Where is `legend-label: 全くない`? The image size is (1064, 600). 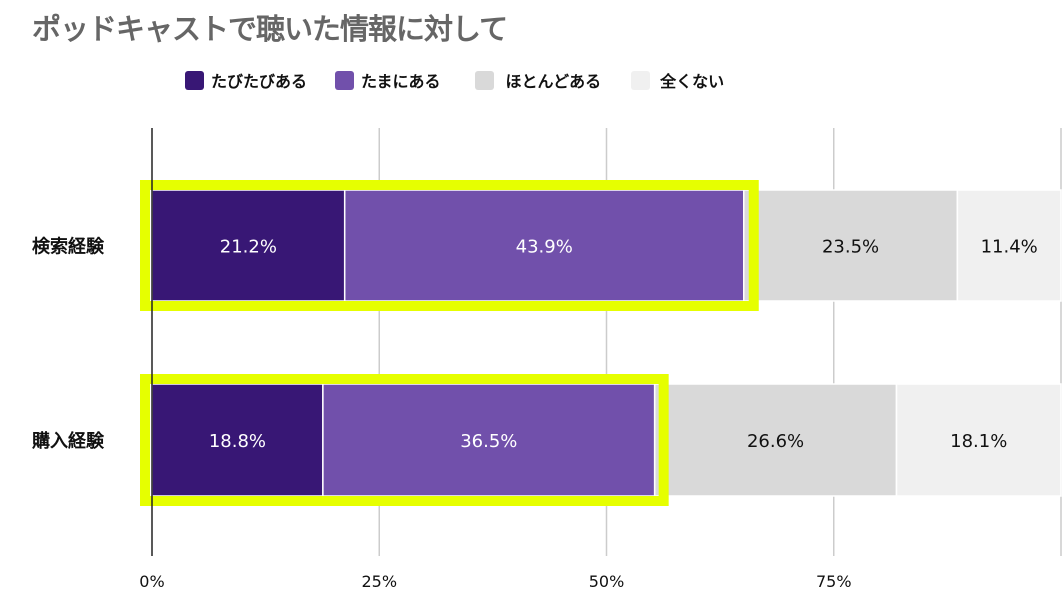 legend-label: 全くない is located at coordinates (692, 81).